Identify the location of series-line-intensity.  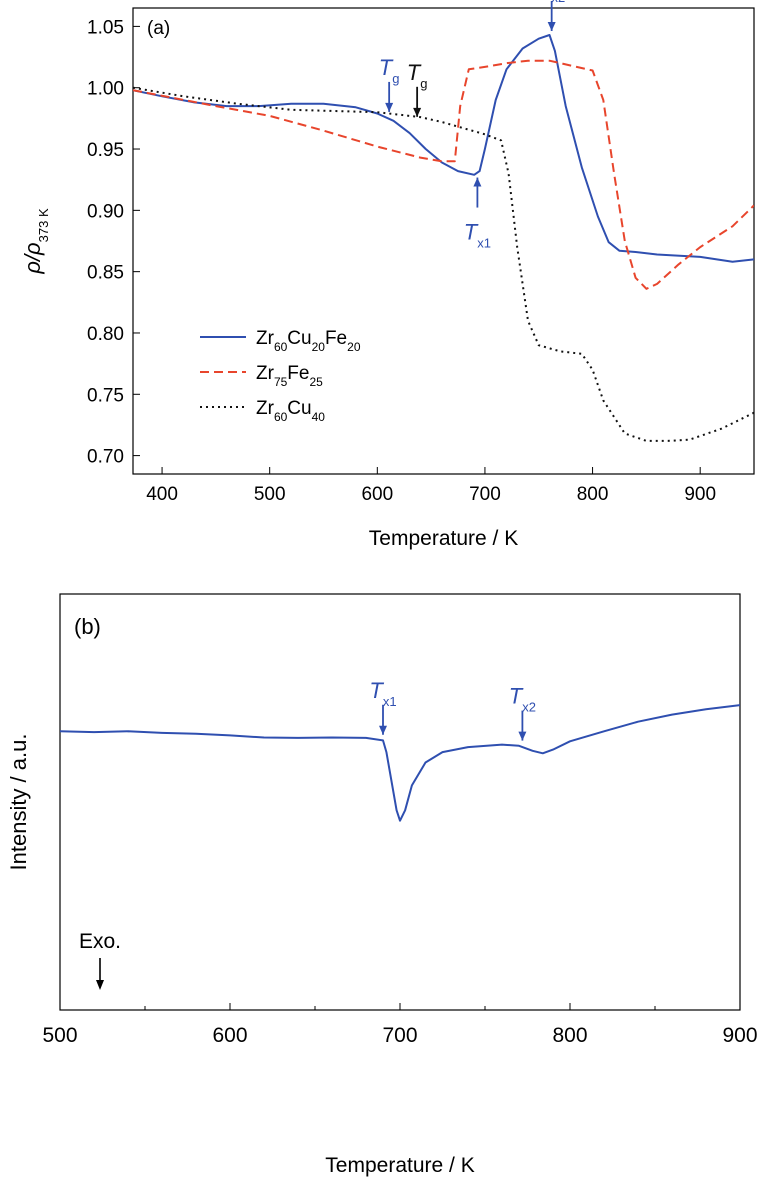
(400, 763).